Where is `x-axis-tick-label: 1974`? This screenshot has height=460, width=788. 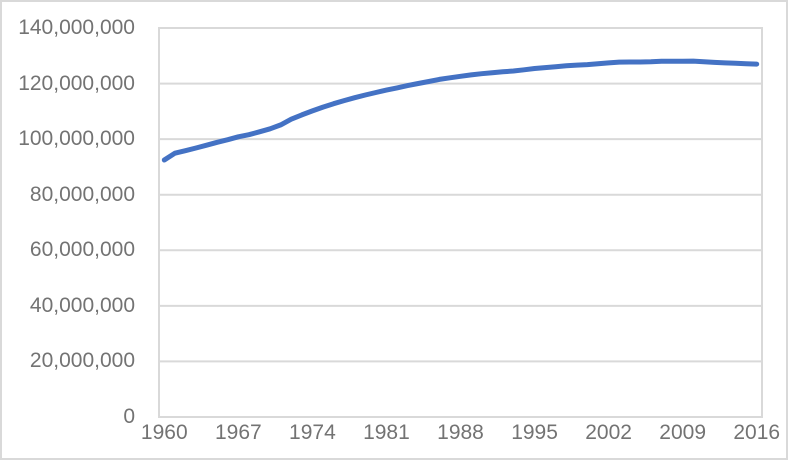
x-axis-tick-label: 1974 is located at coordinates (312, 432).